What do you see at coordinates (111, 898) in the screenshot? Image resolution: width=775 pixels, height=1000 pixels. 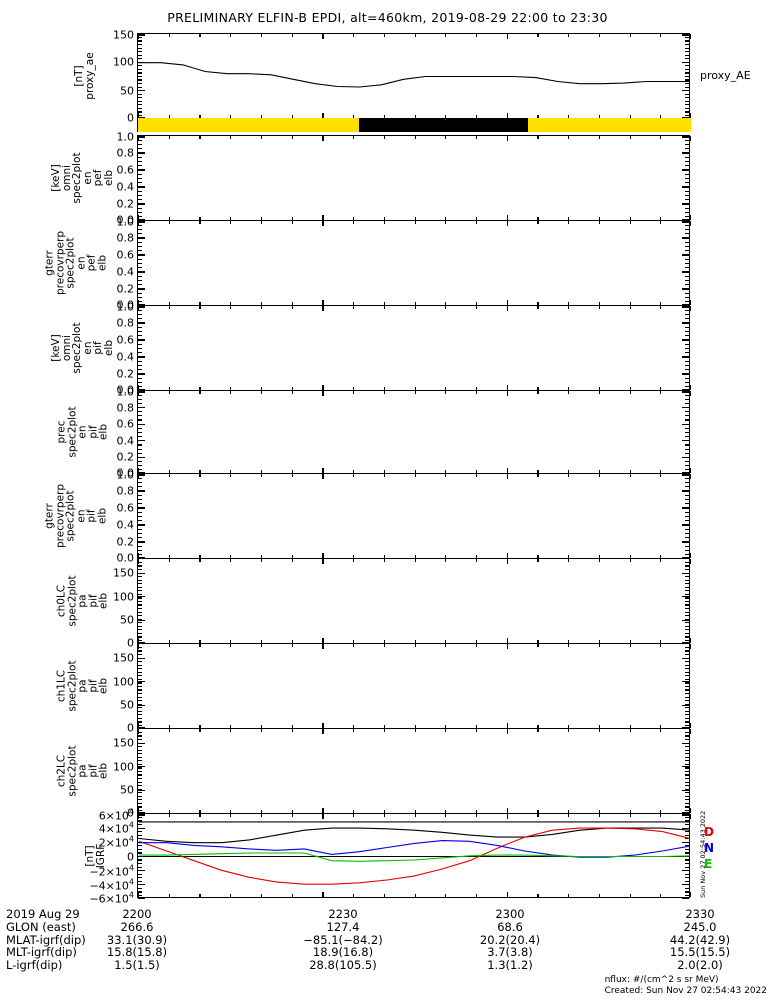 I see `y-tick-label: −6×10⁴` at bounding box center [111, 898].